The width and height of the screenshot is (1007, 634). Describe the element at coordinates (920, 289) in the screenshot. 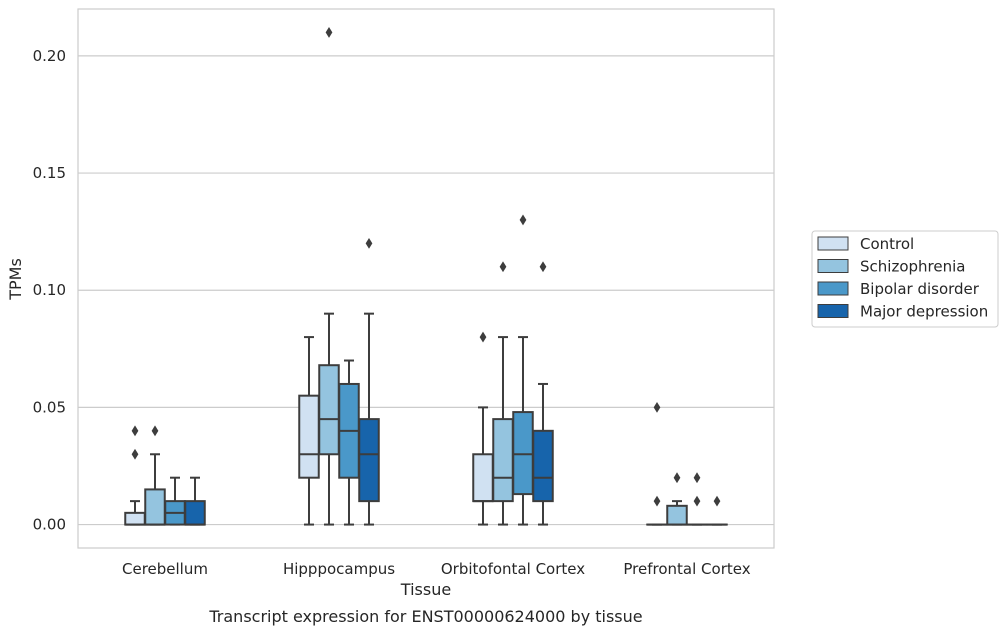

I see `legend-label: Bipolar disorder` at that location.